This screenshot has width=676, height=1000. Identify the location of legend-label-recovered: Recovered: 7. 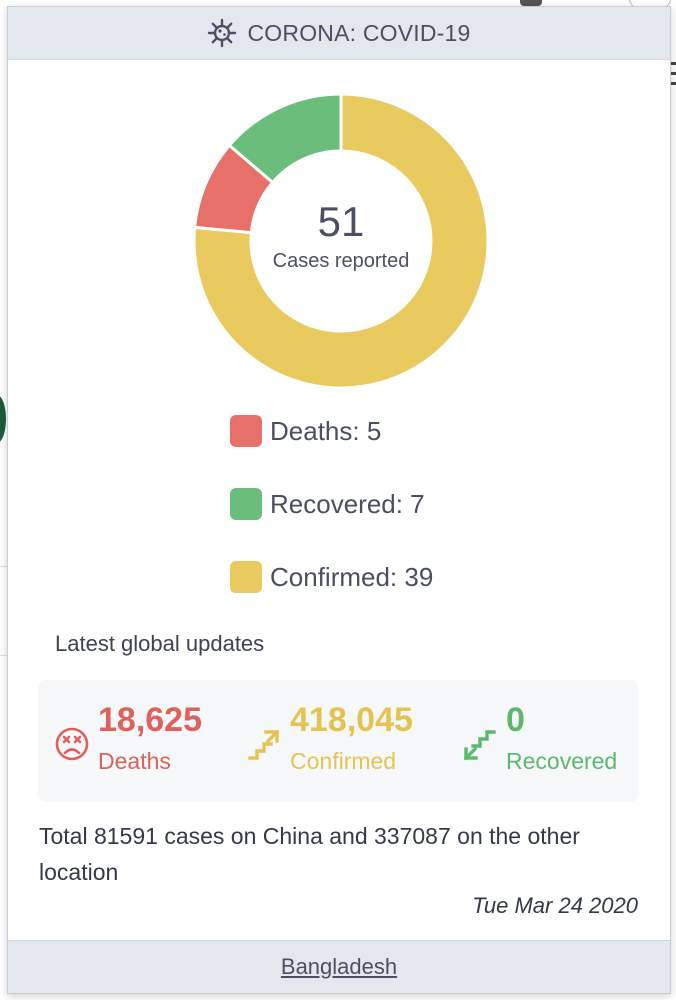
(347, 503).